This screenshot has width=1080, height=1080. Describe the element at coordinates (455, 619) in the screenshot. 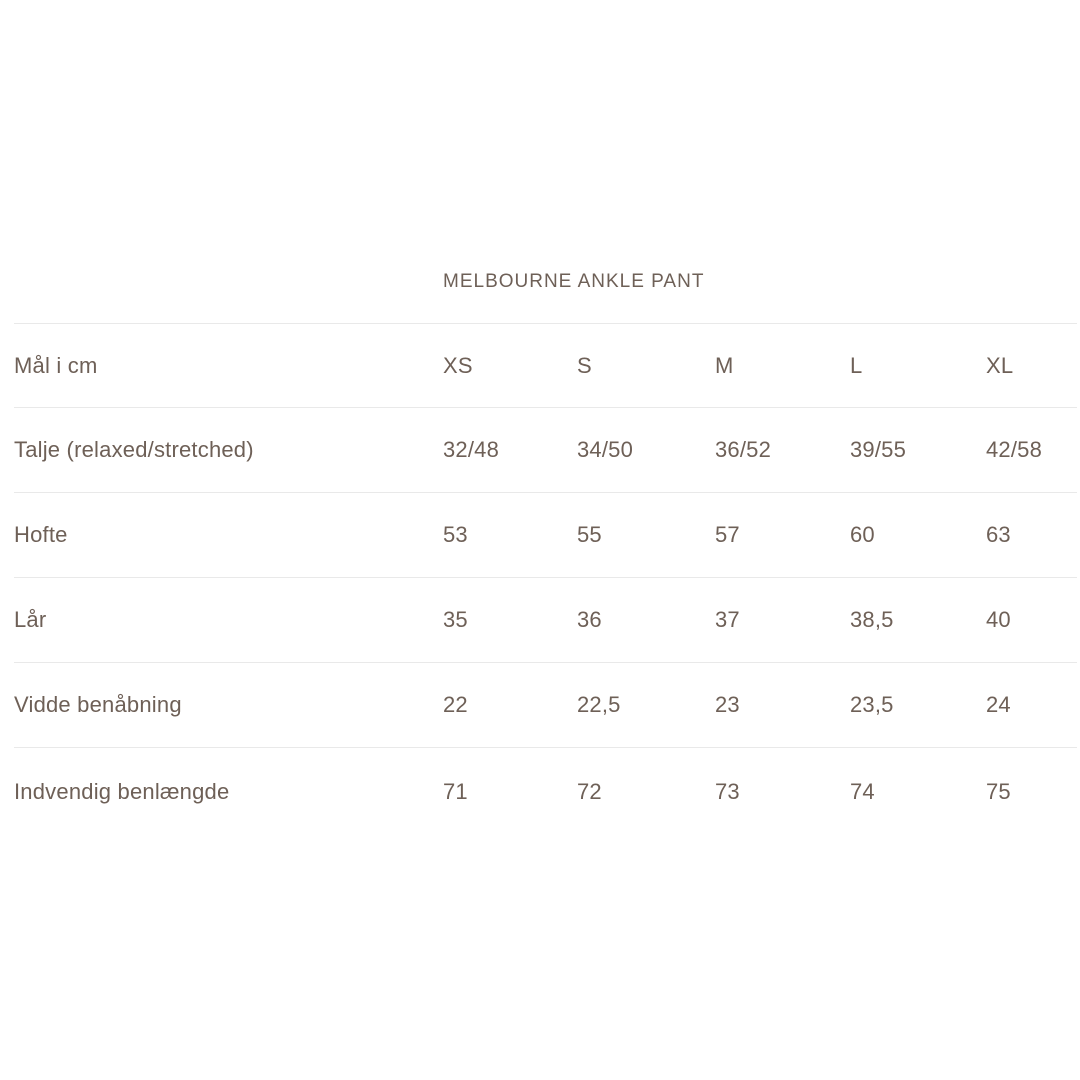

I see `measurement-value: 35` at that location.